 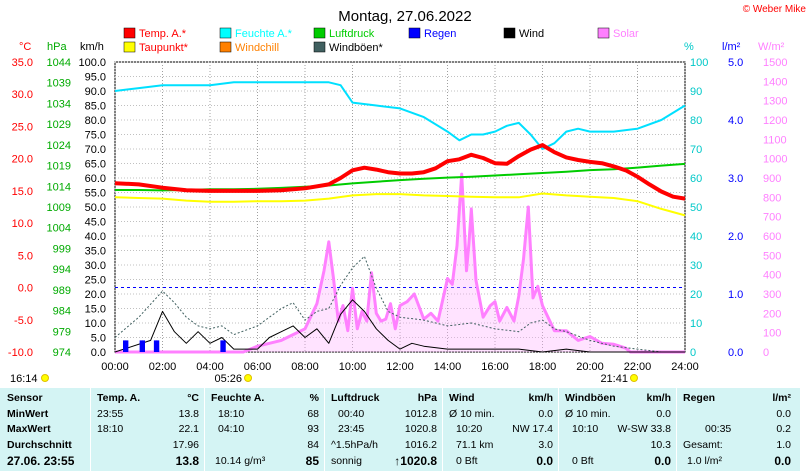 What do you see at coordinates (25, 47) in the screenshot?
I see `temp-unit: °C` at bounding box center [25, 47].